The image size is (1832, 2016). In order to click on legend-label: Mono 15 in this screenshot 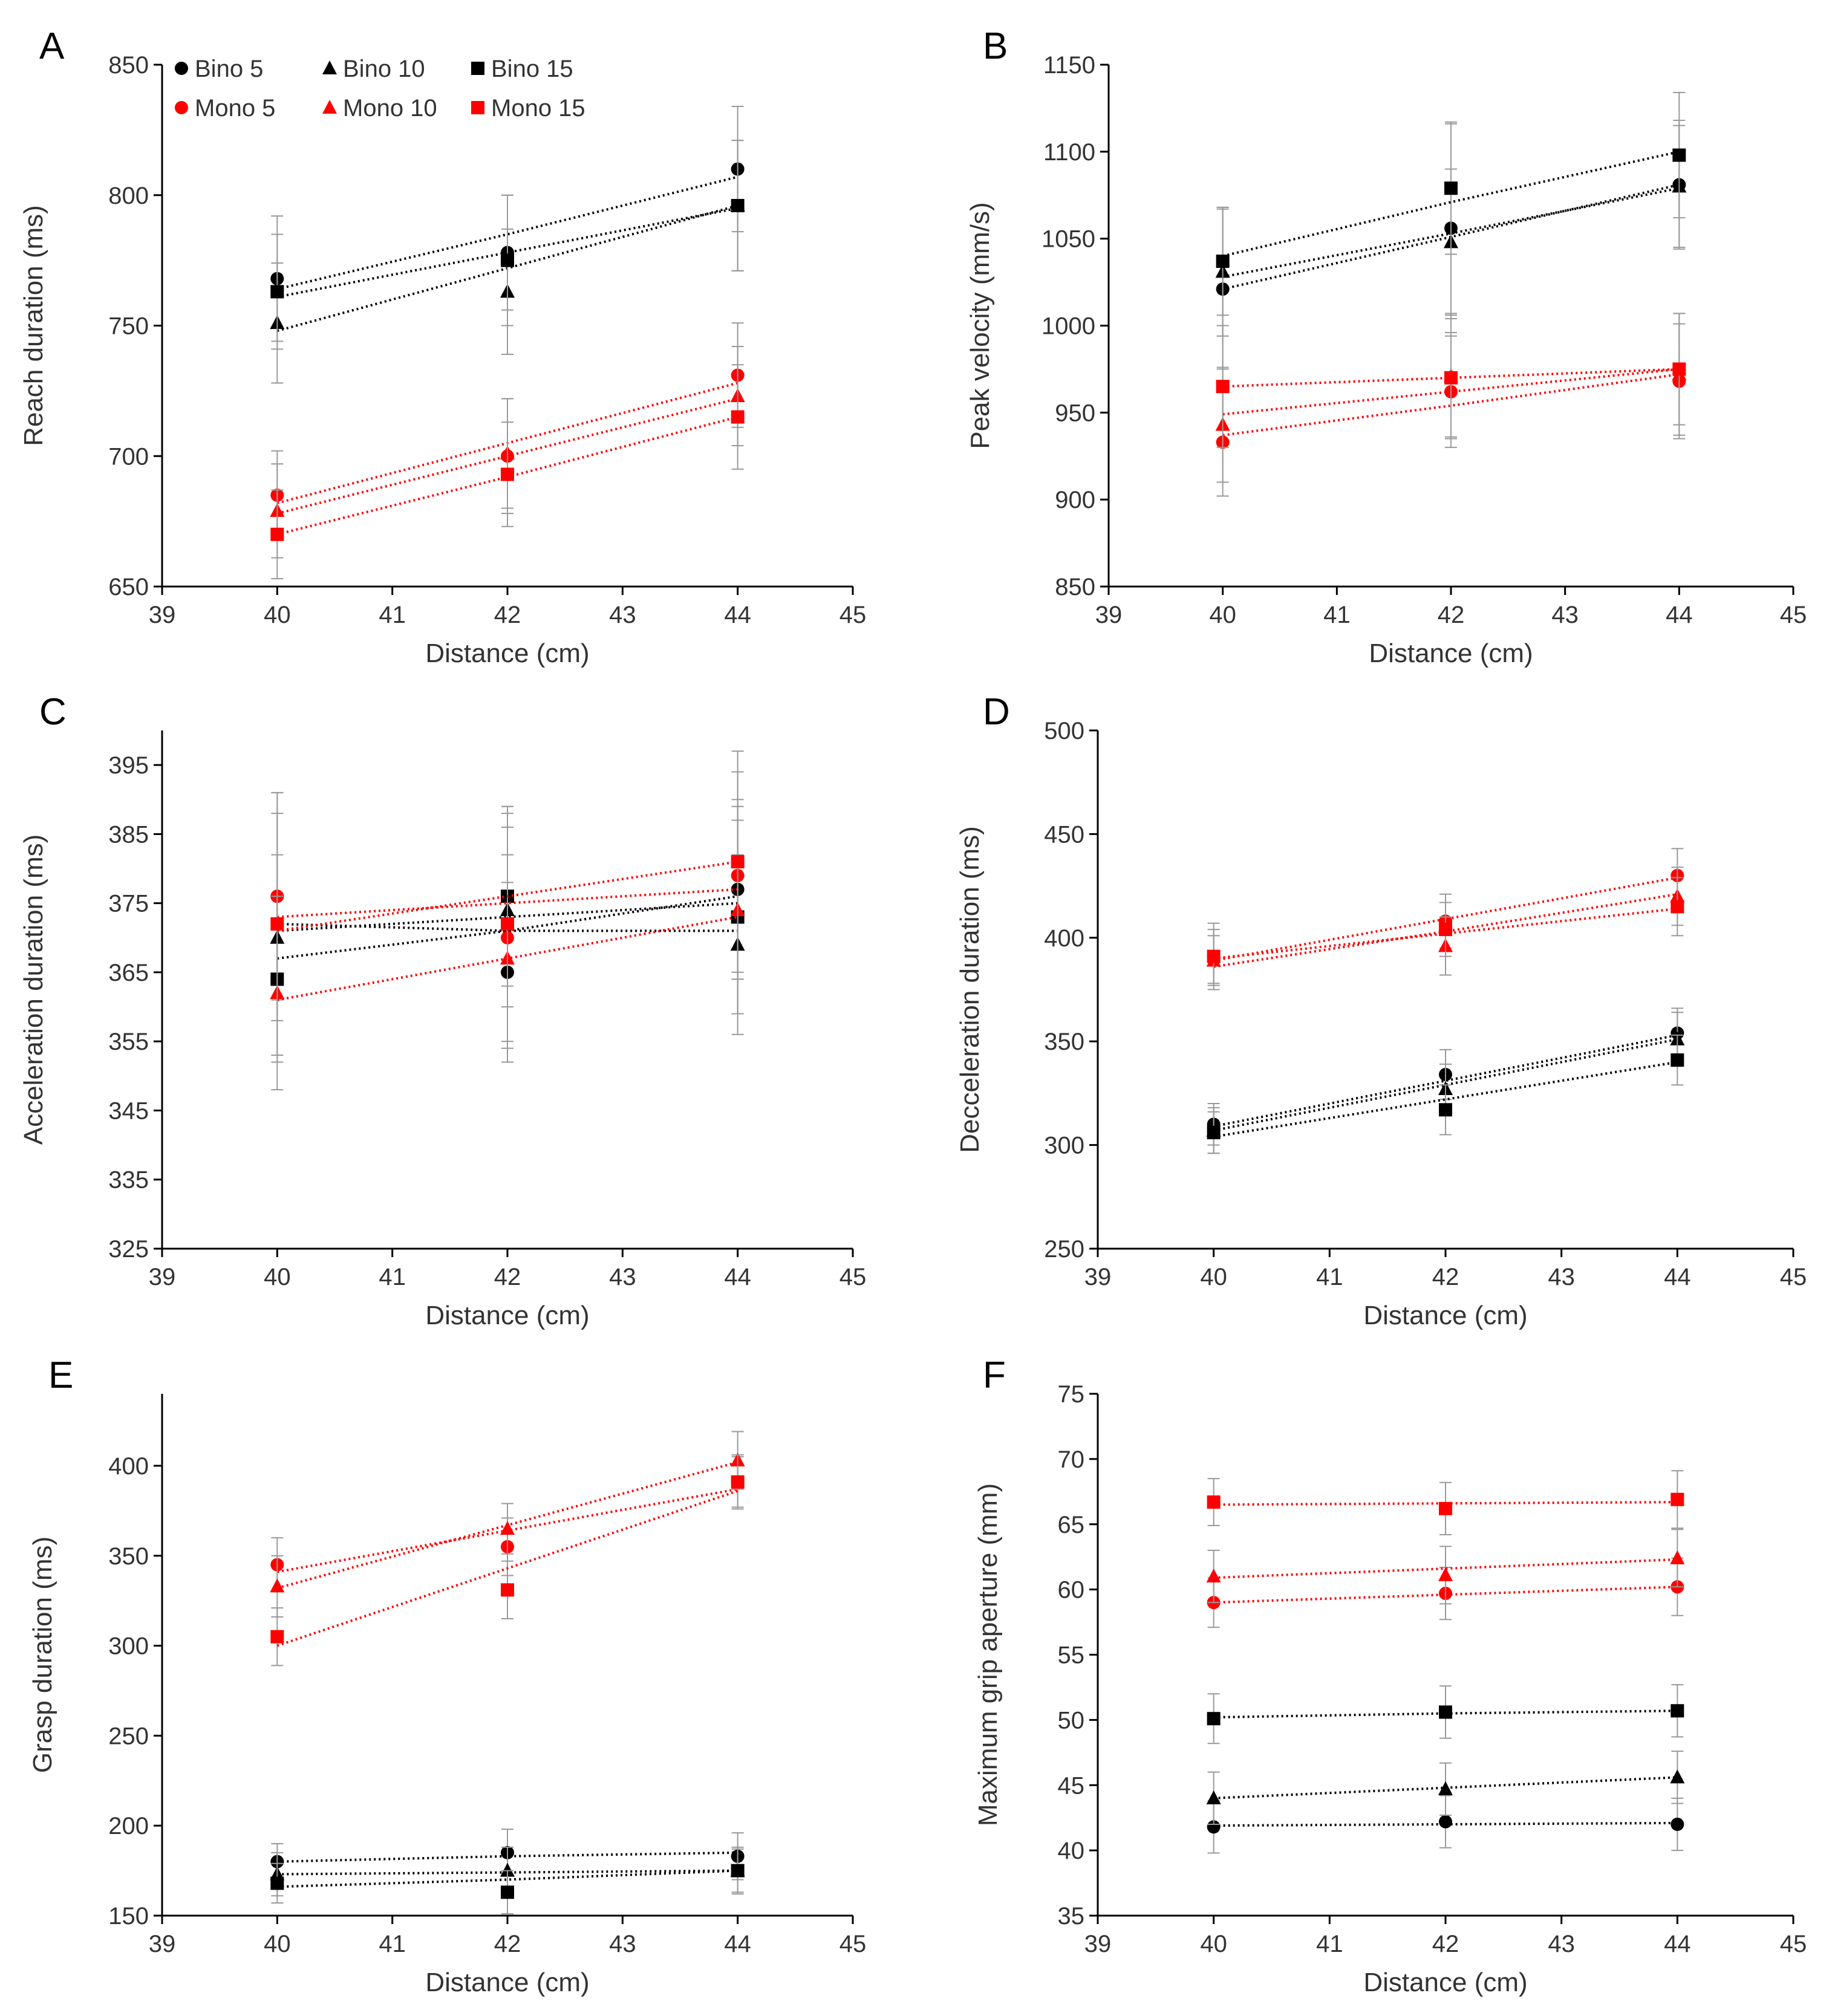, I will do `click(538, 108)`.